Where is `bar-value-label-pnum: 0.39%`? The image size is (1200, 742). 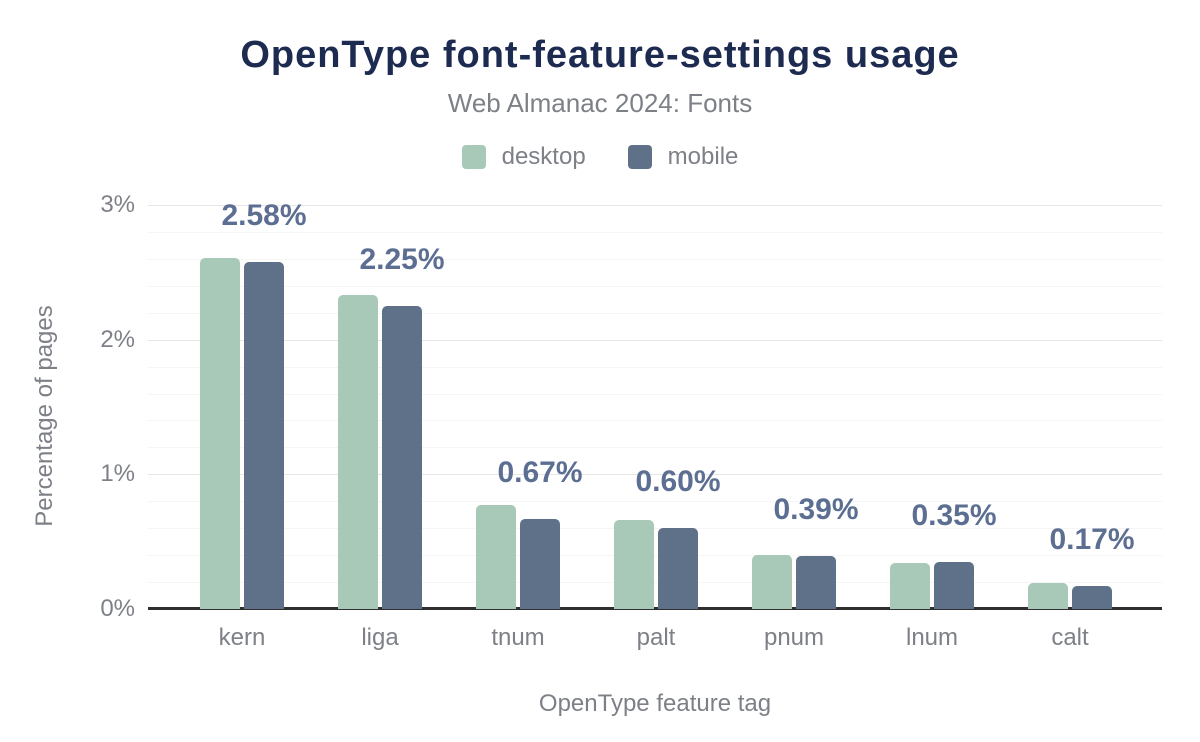 bar-value-label-pnum: 0.39% is located at coordinates (816, 509).